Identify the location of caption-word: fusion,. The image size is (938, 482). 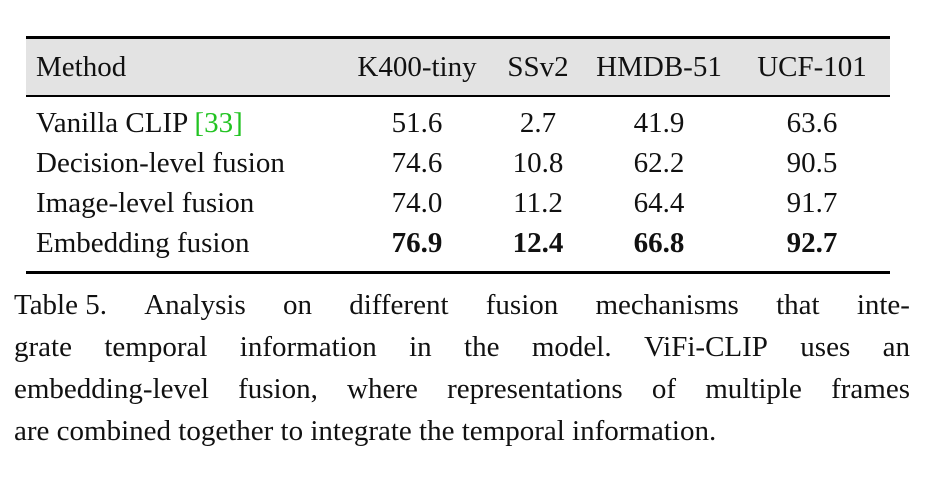
(278, 389).